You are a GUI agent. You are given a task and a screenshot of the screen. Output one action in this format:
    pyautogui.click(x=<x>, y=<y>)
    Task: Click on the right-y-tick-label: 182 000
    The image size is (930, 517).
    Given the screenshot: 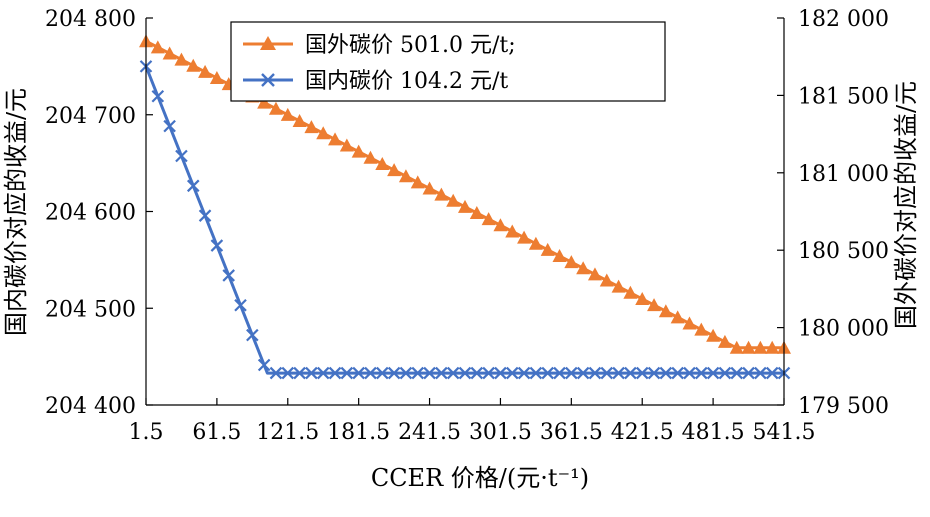 What is the action you would take?
    pyautogui.click(x=843, y=19)
    